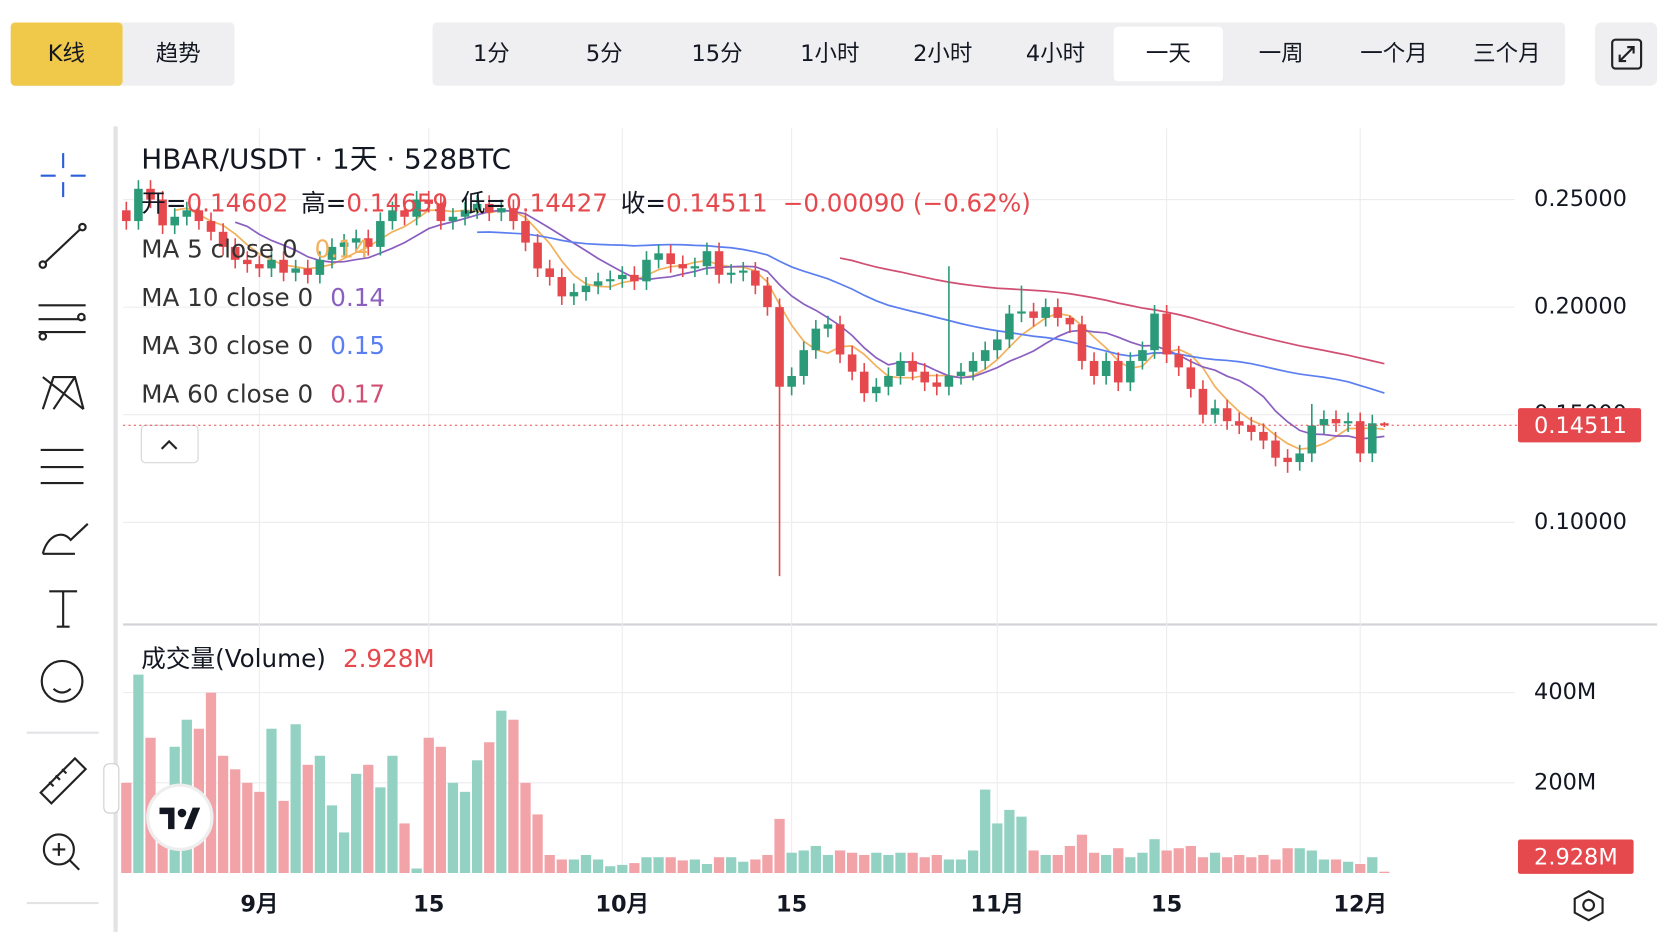 The width and height of the screenshot is (1670, 948). I want to click on open-label: 开=, so click(163, 203).